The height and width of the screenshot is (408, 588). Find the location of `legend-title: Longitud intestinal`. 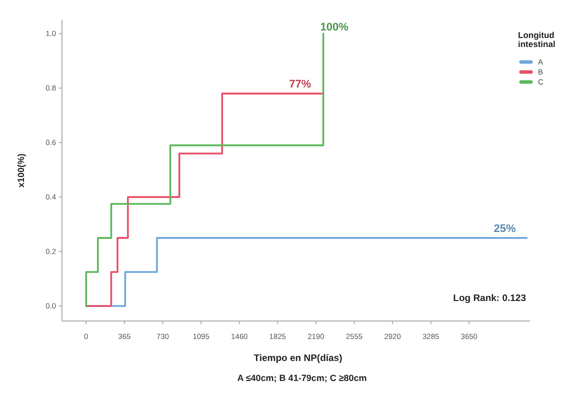

legend-title: Longitud intestinal is located at coordinates (537, 39).